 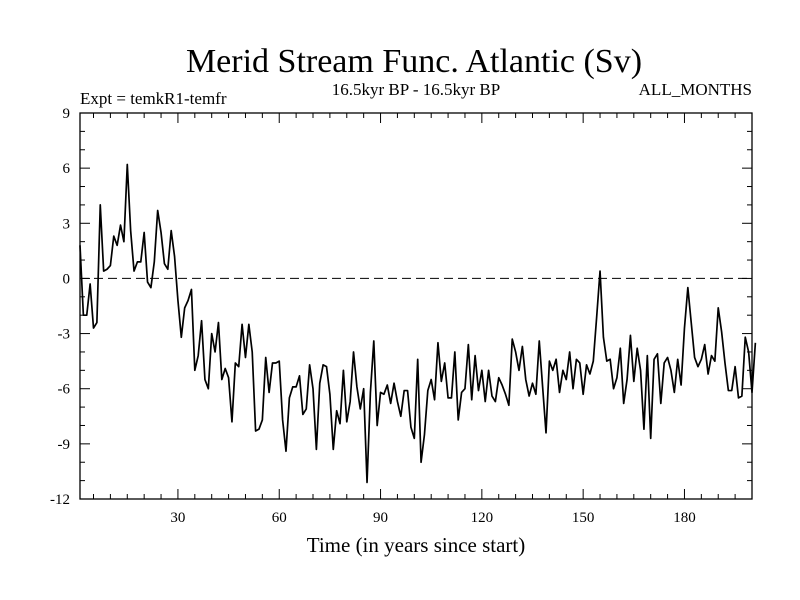 I want to click on y-tick-label: 0, so click(x=67, y=279).